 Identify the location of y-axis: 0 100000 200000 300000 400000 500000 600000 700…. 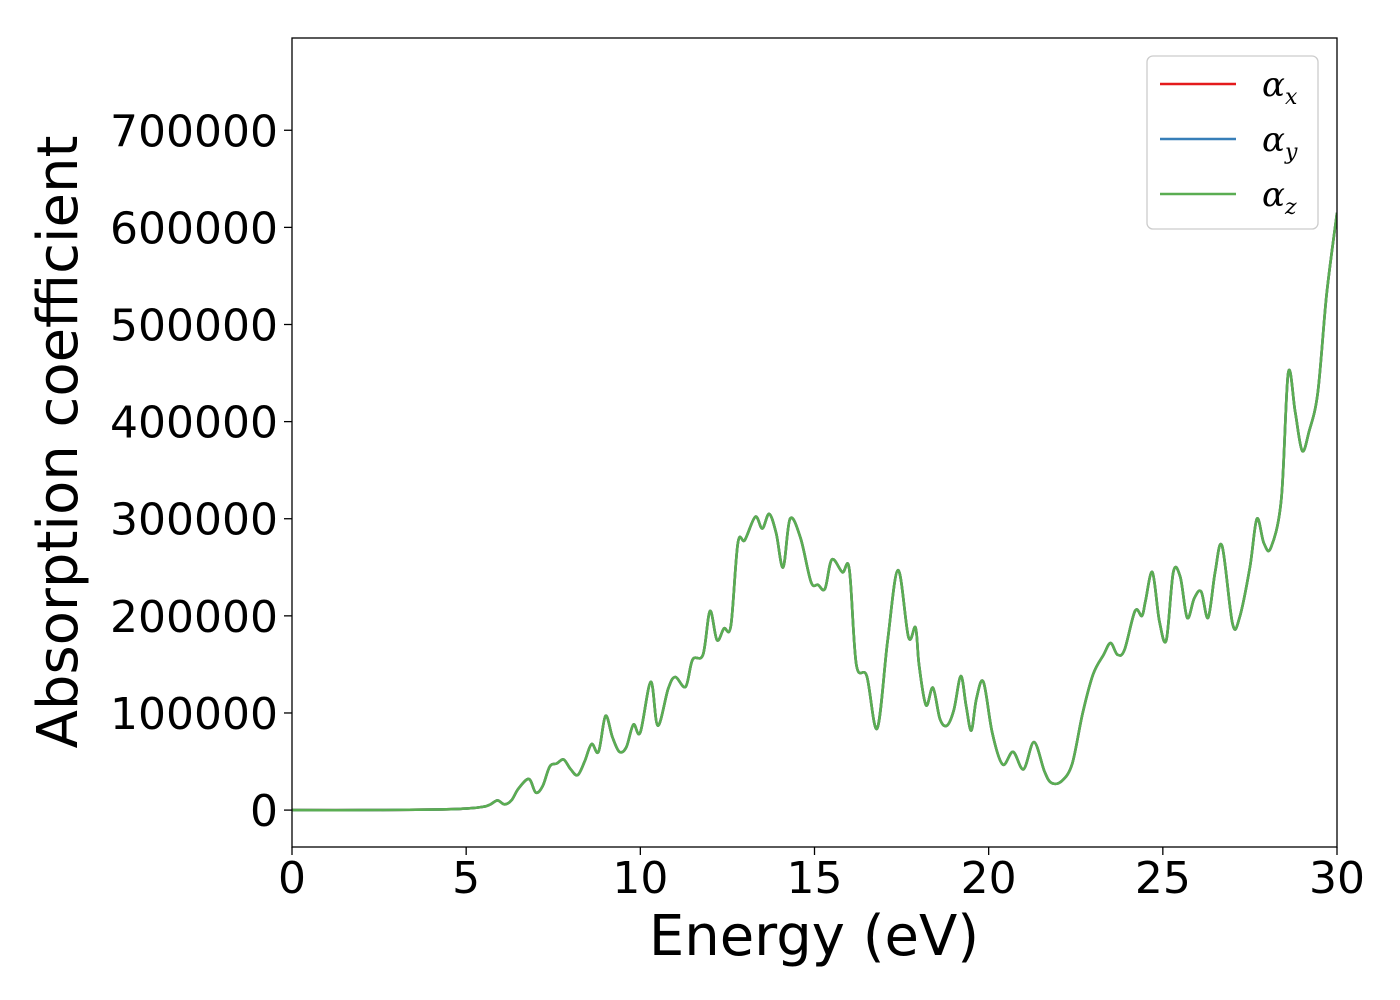
(201, 471).